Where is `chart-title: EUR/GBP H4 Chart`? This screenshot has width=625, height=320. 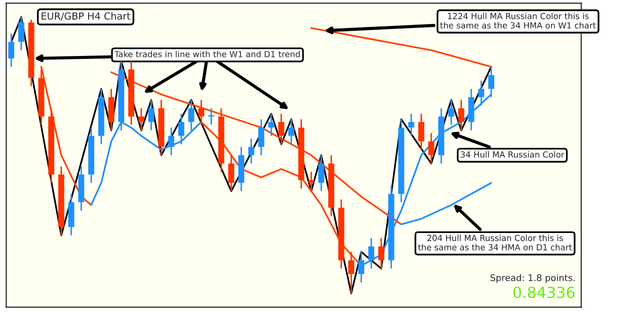
chart-title: EUR/GBP H4 Chart is located at coordinates (86, 16).